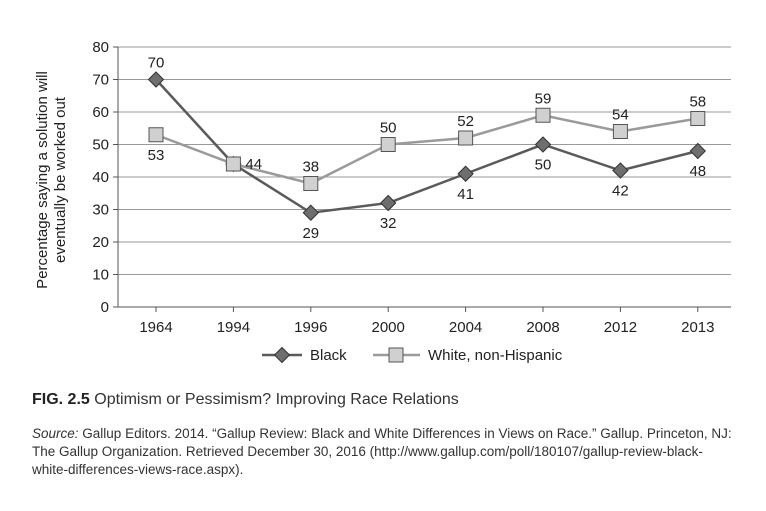 This screenshot has height=511, width=766. What do you see at coordinates (253, 164) in the screenshot?
I see `data-label-white-1994: 44` at bounding box center [253, 164].